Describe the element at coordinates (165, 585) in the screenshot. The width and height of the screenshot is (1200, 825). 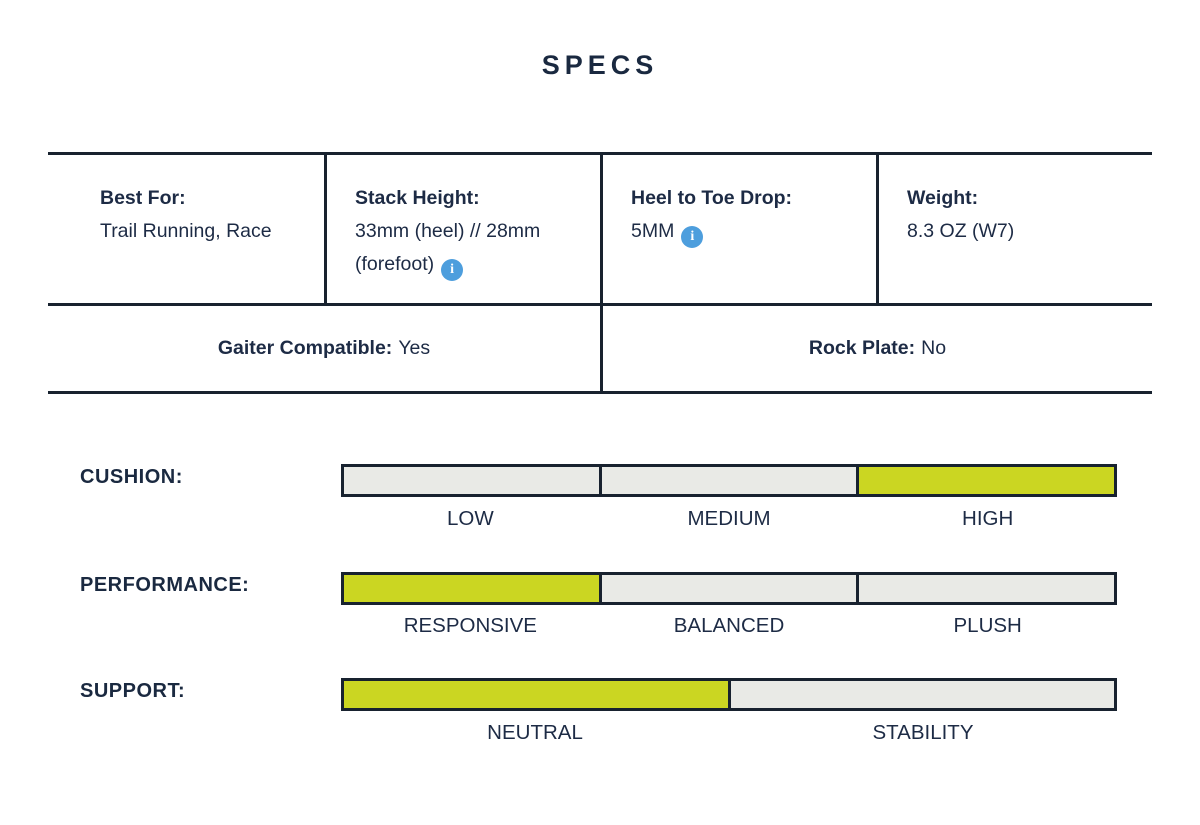
I see `slider-label-performance: PERFORMANCE:` at that location.